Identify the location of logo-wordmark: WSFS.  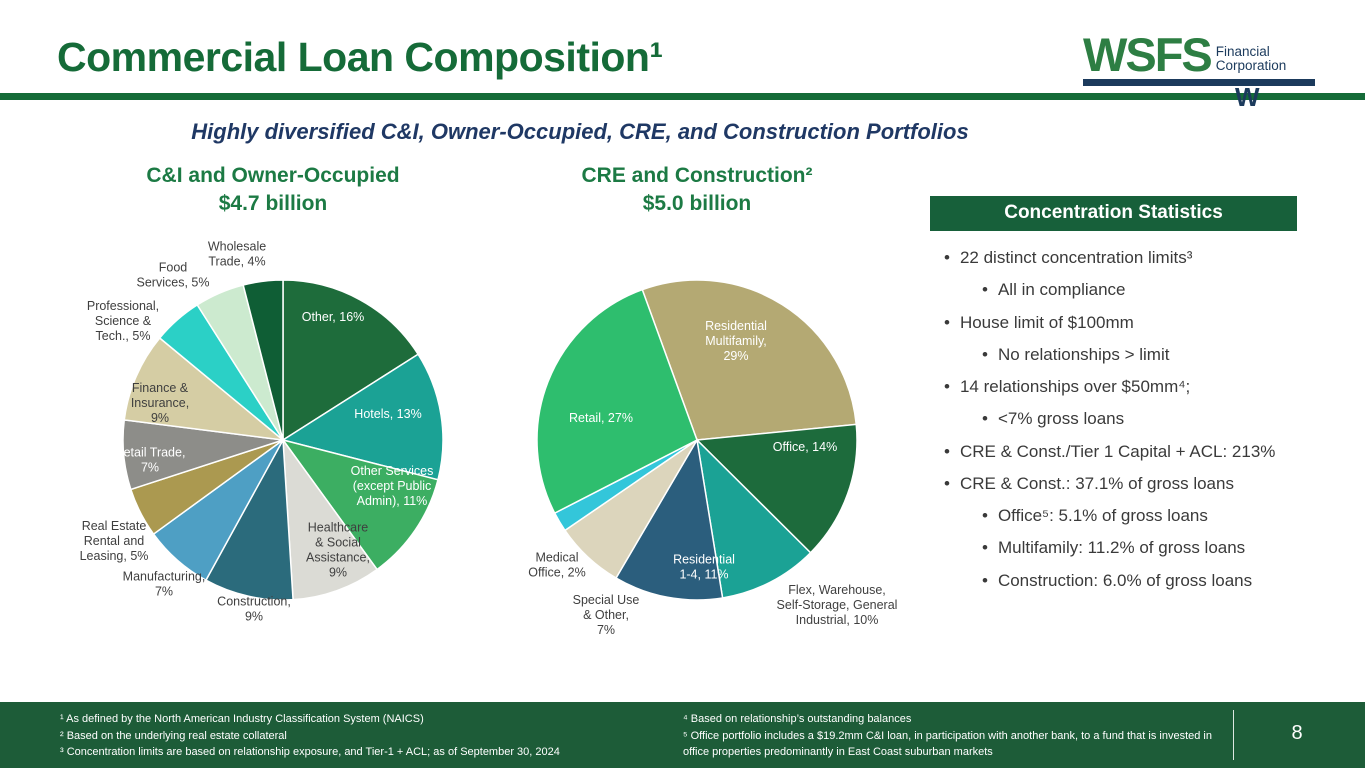
(1148, 54).